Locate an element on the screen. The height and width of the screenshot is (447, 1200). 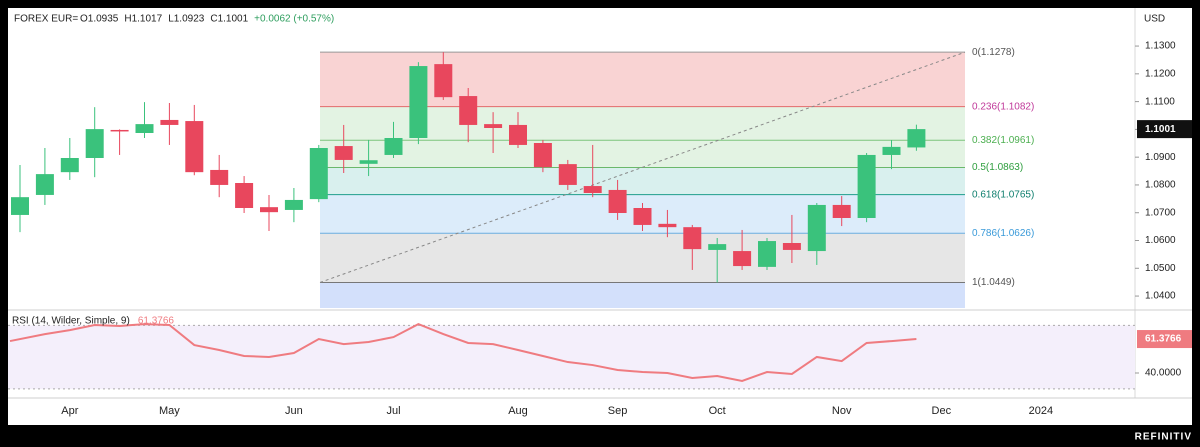
currency: USD is located at coordinates (1154, 19).